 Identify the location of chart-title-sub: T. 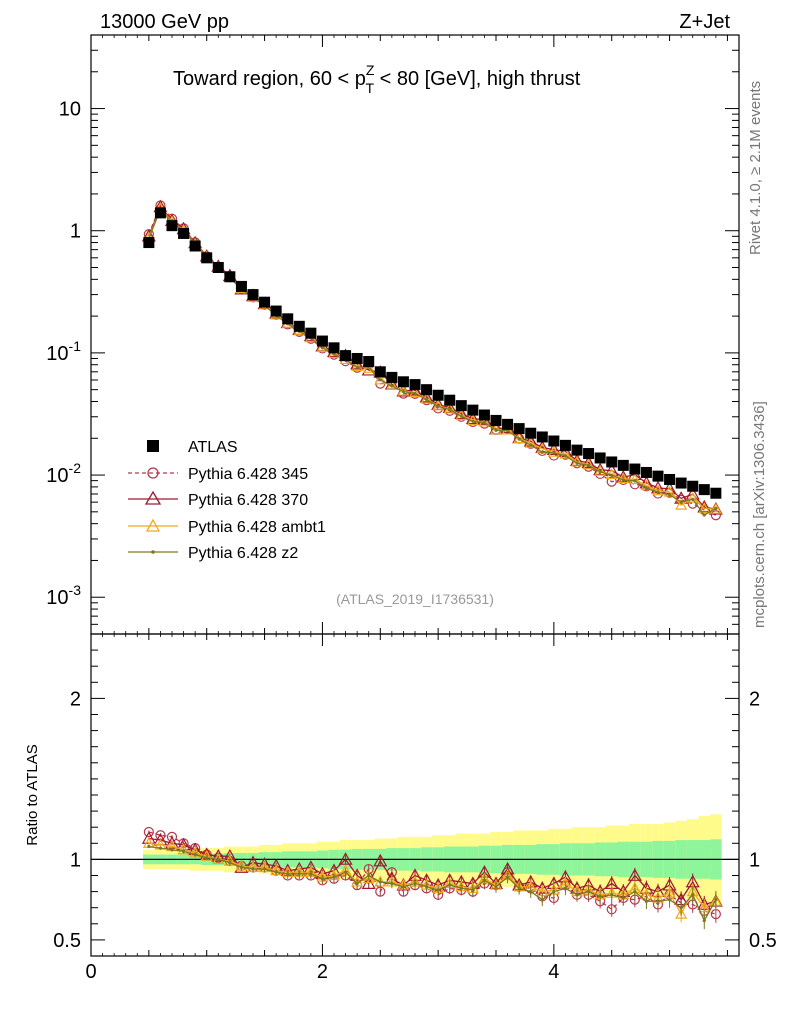
(369, 88).